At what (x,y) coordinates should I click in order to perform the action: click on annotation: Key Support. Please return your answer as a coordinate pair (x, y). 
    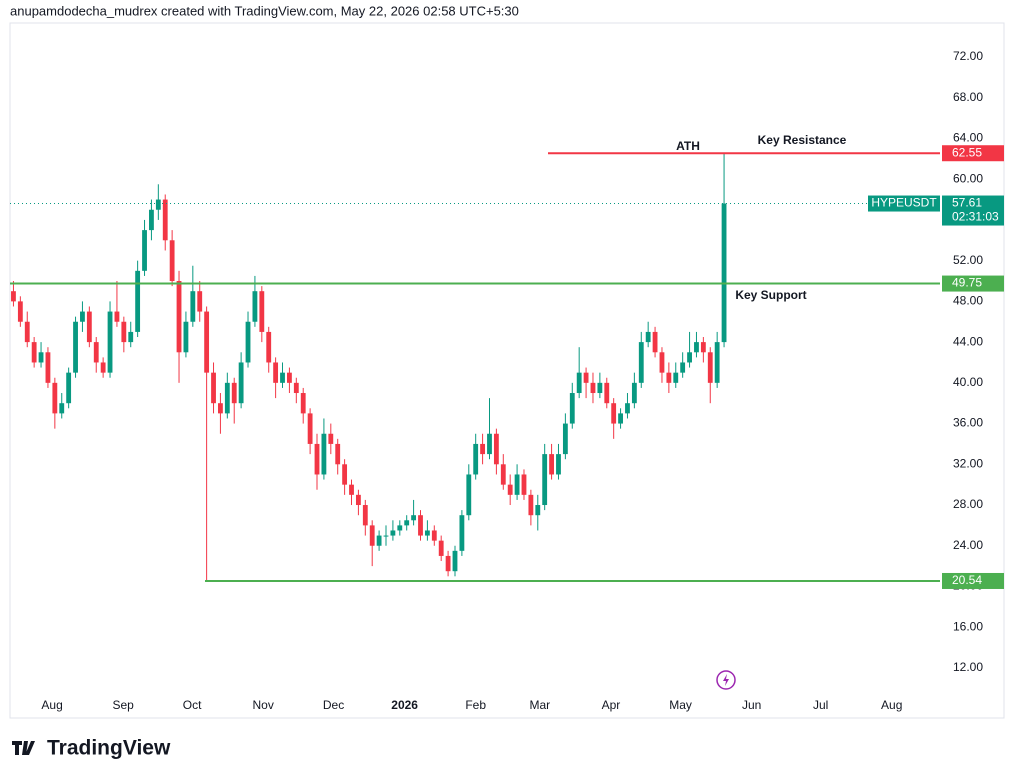
    Looking at the image, I should click on (770, 295).